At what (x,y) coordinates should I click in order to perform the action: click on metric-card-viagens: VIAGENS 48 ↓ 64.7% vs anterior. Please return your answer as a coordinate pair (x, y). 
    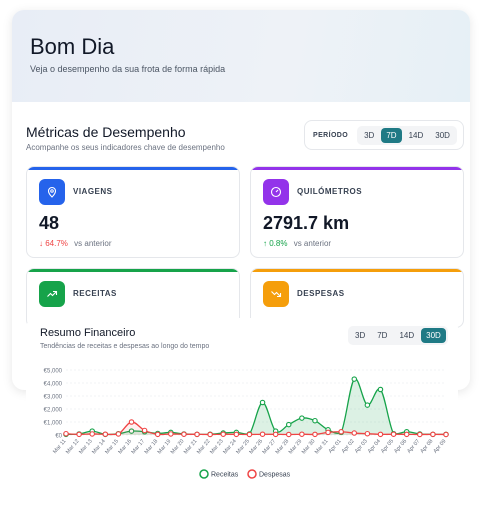
    Looking at the image, I should click on (133, 212).